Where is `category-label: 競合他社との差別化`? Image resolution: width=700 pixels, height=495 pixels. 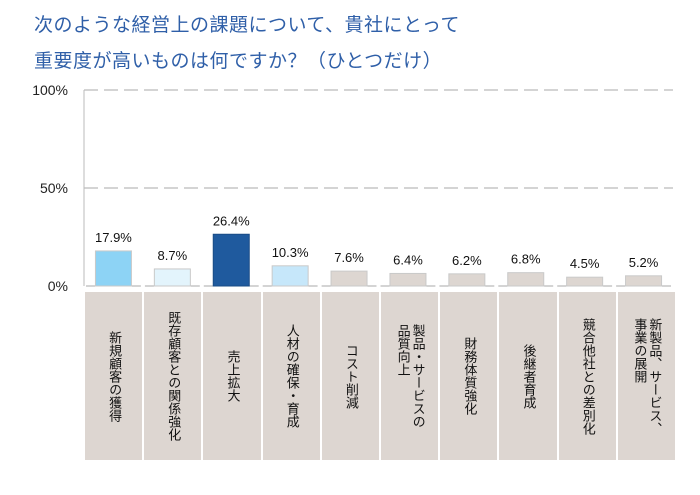 category-label: 競合他社との差別化 is located at coordinates (587, 376).